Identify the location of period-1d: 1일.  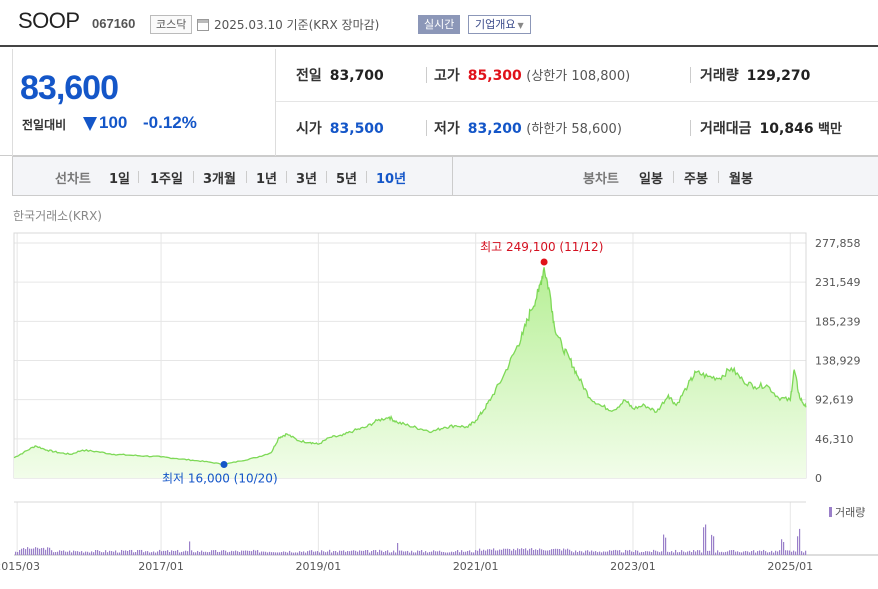
(120, 179).